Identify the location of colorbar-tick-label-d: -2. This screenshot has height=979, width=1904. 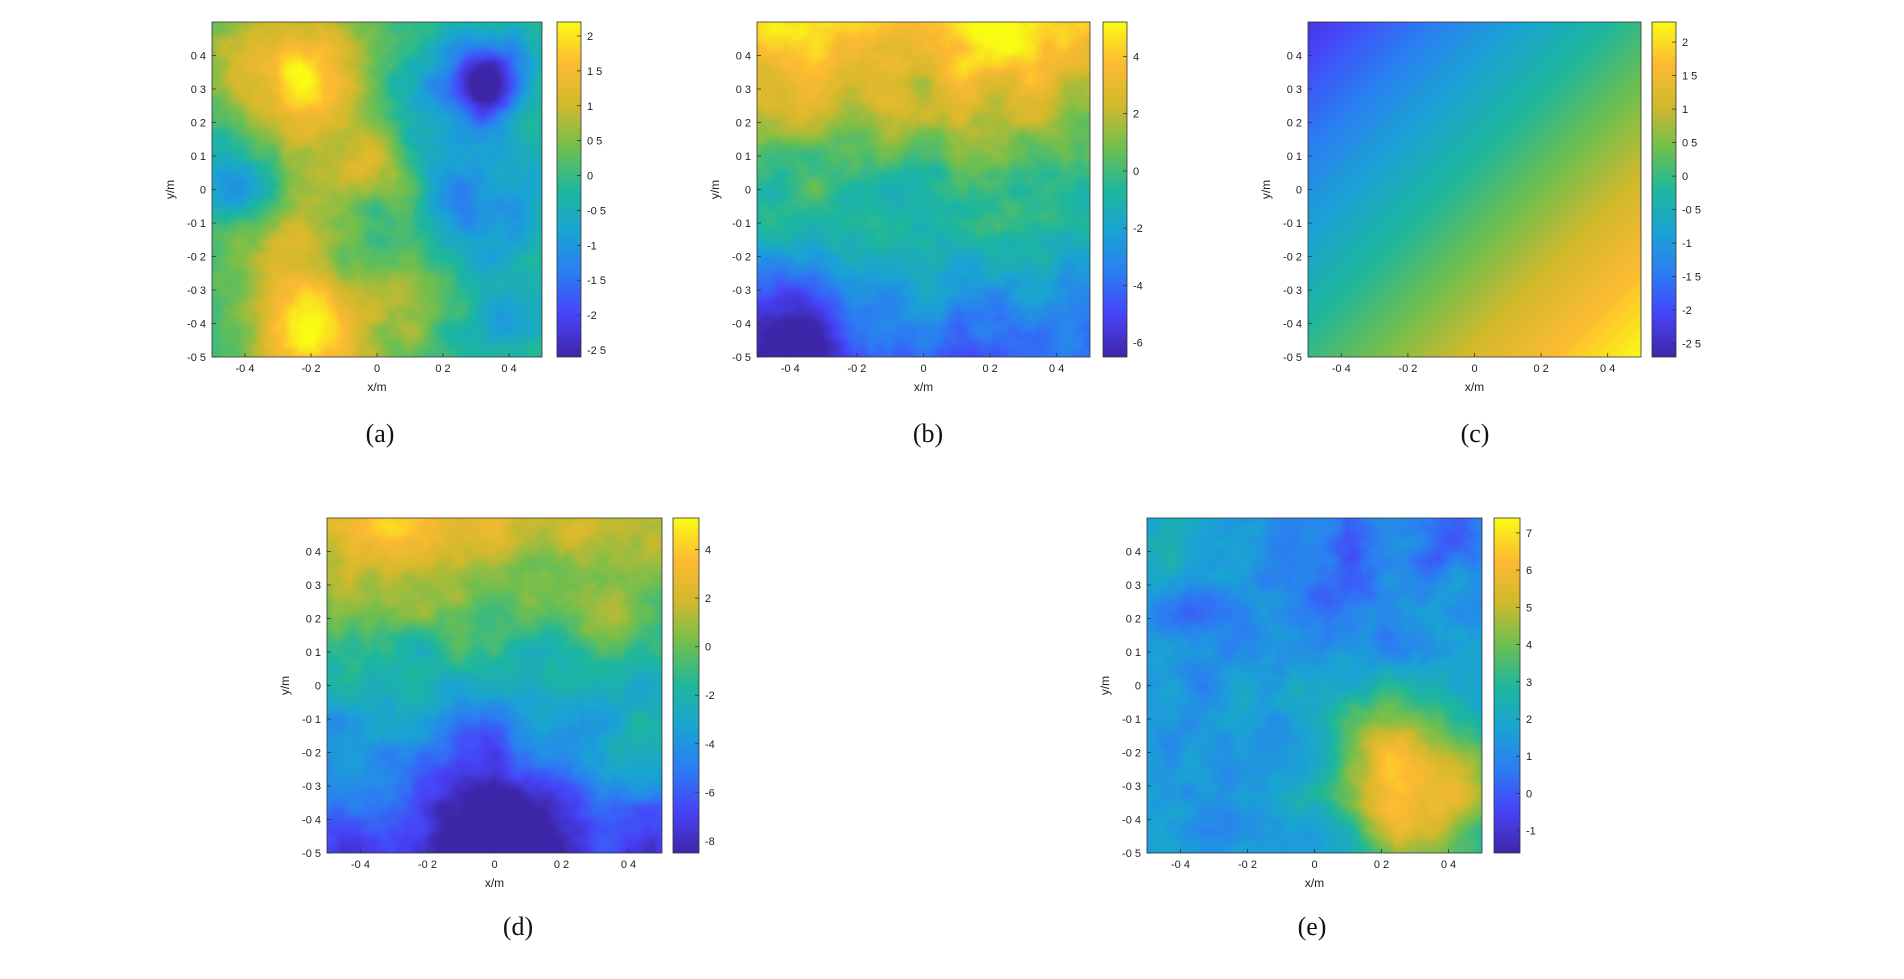
(710, 696).